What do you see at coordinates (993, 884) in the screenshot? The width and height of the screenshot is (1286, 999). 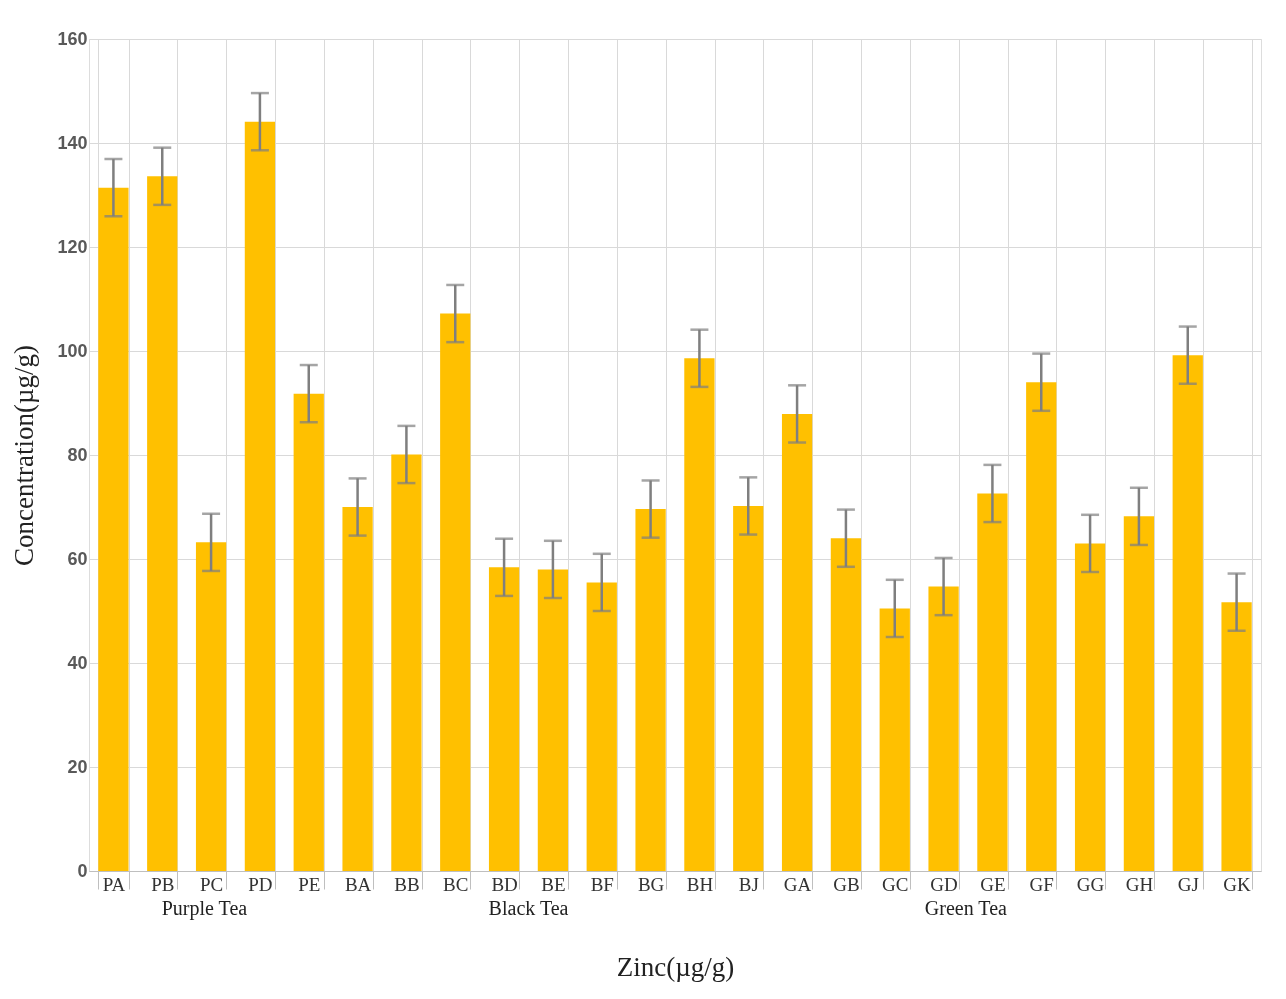 I see `x-tick-label: GE` at bounding box center [993, 884].